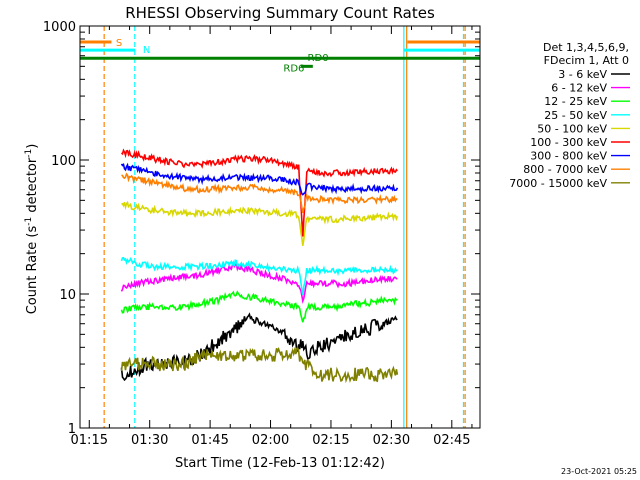 The width and height of the screenshot is (640, 480). Describe the element at coordinates (575, 101) in the screenshot. I see `legend-label-12-25-kev: 12 - 25 keV` at that location.